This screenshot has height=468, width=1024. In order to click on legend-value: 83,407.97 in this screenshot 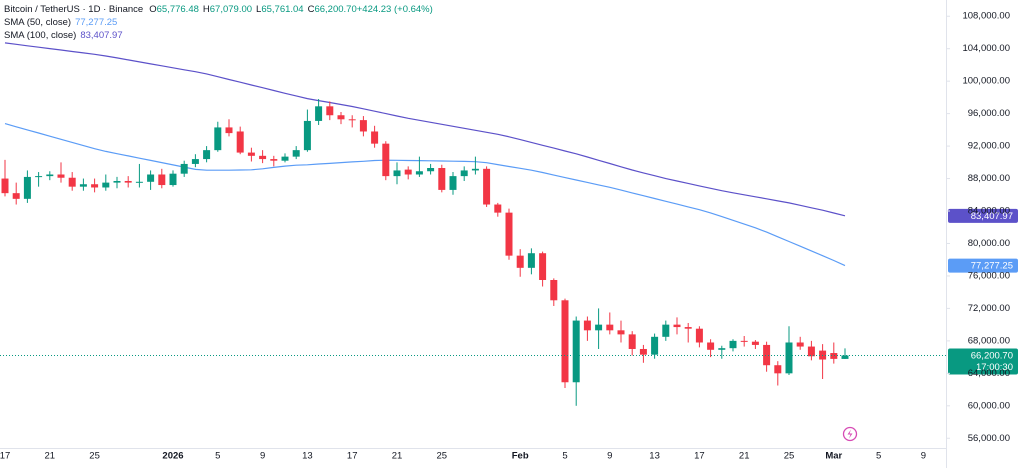, I will do `click(101, 35)`.